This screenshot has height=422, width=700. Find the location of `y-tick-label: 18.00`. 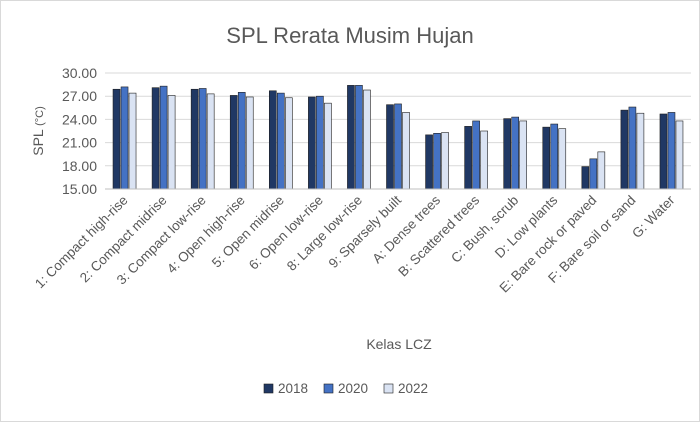

y-tick-label: 18.00 is located at coordinates (79, 166).